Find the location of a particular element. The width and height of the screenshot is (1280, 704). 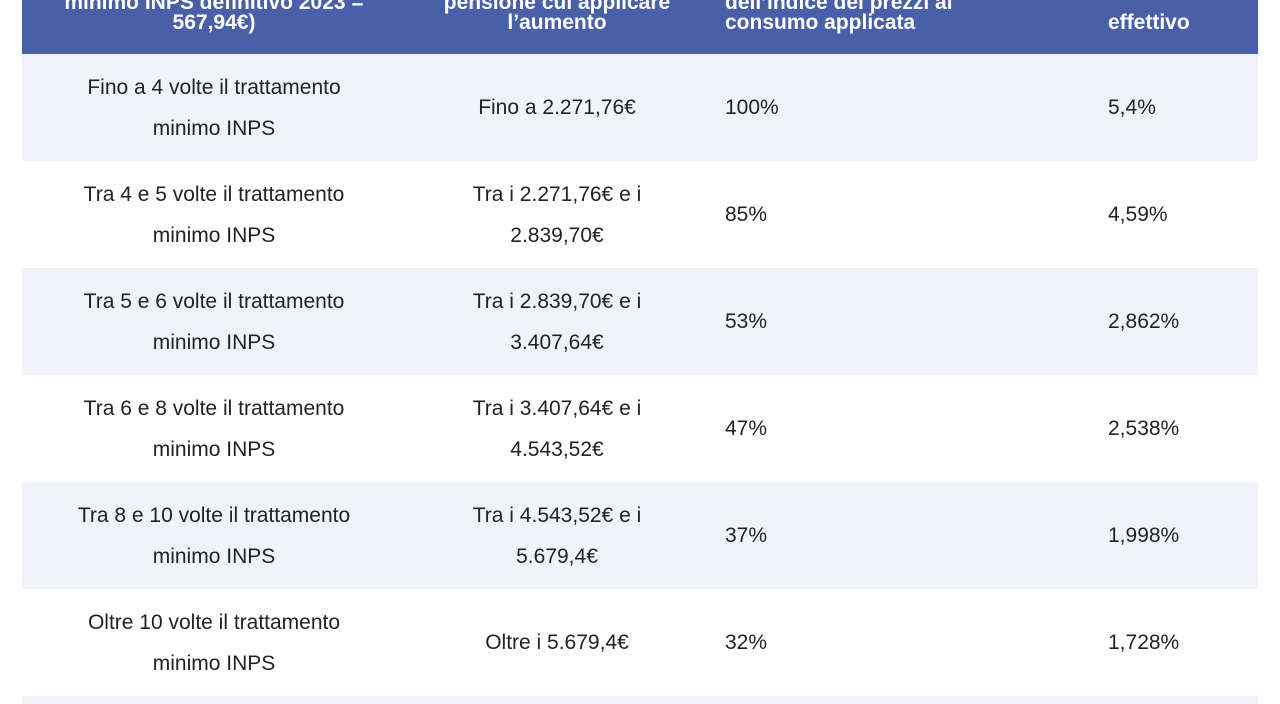

cell-importo-line: Fino a 2.271,76€ is located at coordinates (557, 107).